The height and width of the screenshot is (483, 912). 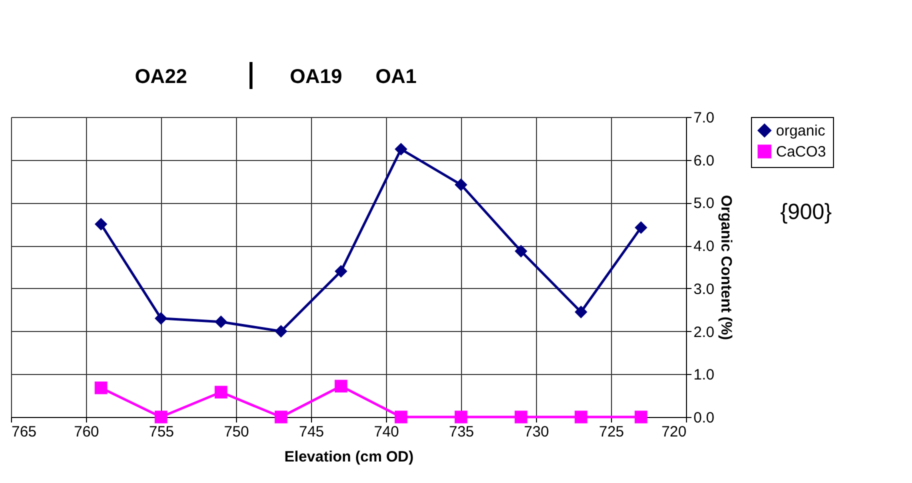 I want to click on text: OA1, so click(x=396, y=77).